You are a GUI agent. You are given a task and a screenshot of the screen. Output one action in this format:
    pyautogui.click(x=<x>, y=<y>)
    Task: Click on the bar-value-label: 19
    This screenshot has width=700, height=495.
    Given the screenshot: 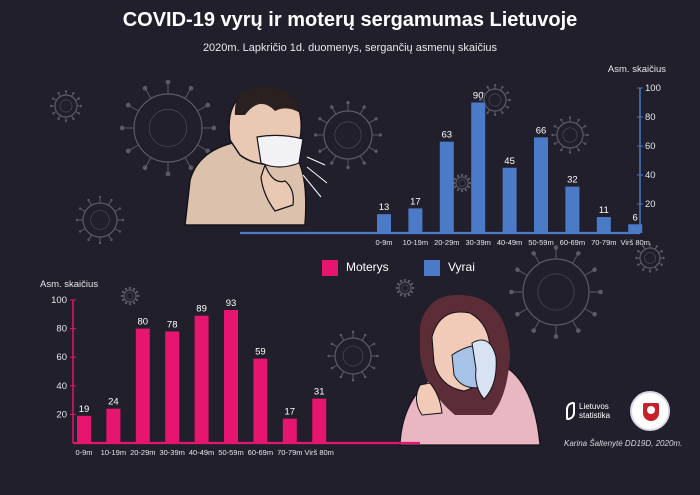 What is the action you would take?
    pyautogui.click(x=84, y=409)
    